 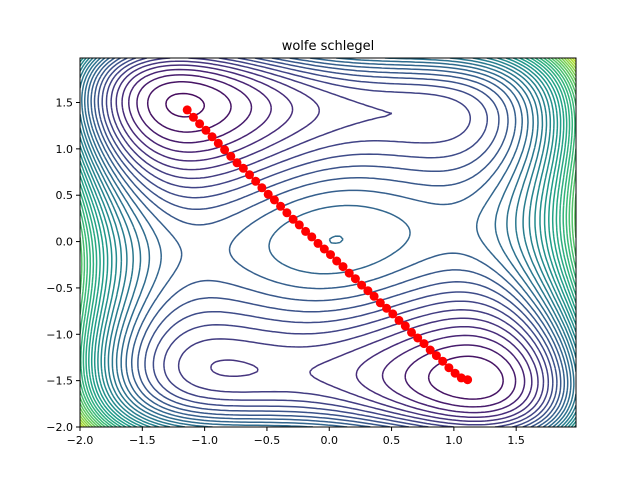 I want to click on x-tick-label: −2.0, so click(x=80, y=440).